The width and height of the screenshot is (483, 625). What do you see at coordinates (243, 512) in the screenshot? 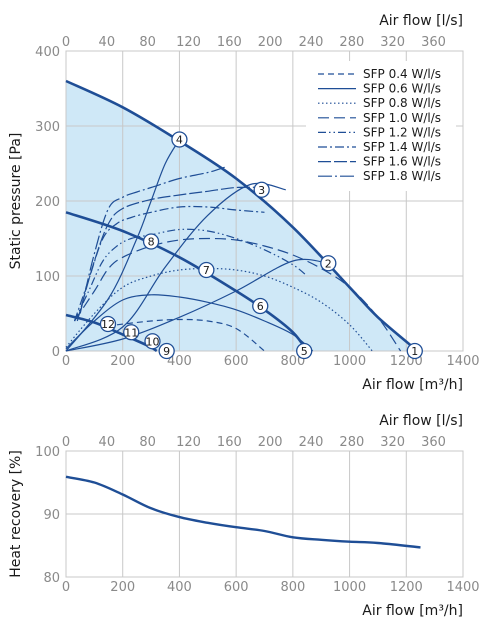
I see `heat-recovery-line` at bounding box center [243, 512].